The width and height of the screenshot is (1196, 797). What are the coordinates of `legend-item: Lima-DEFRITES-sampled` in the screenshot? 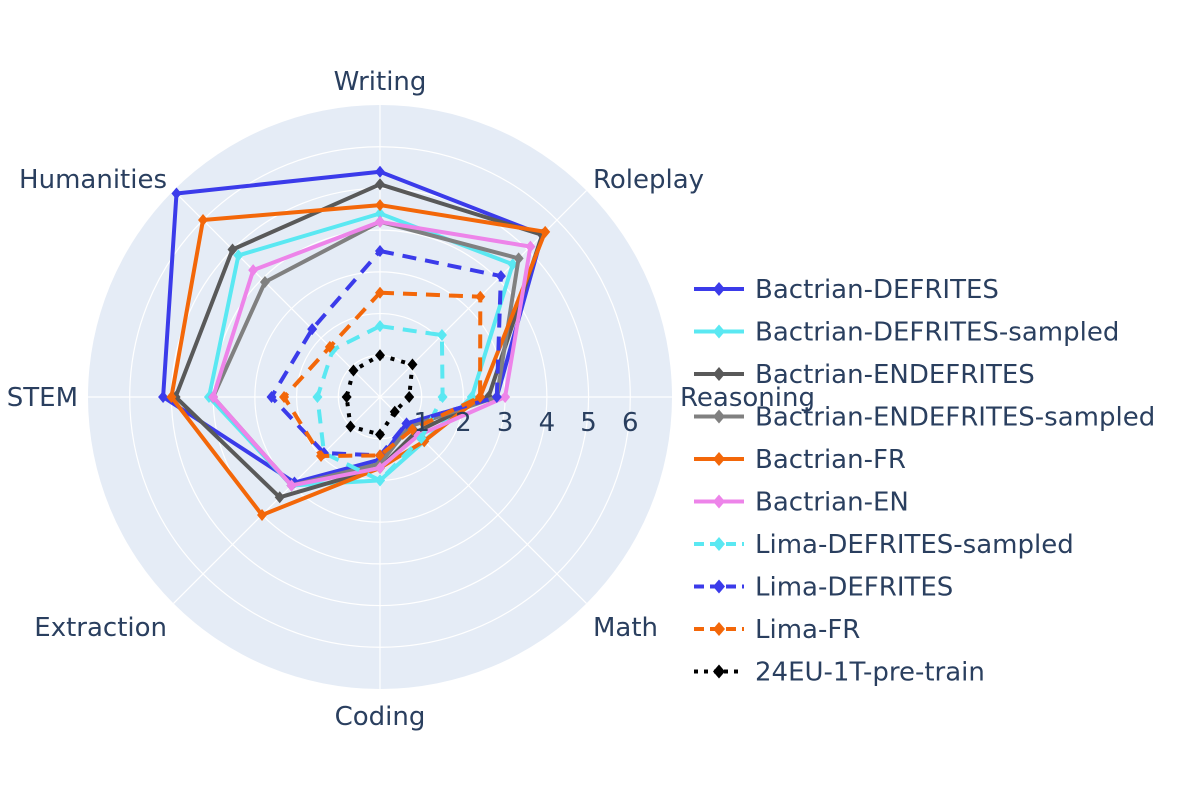 It's located at (884, 545).